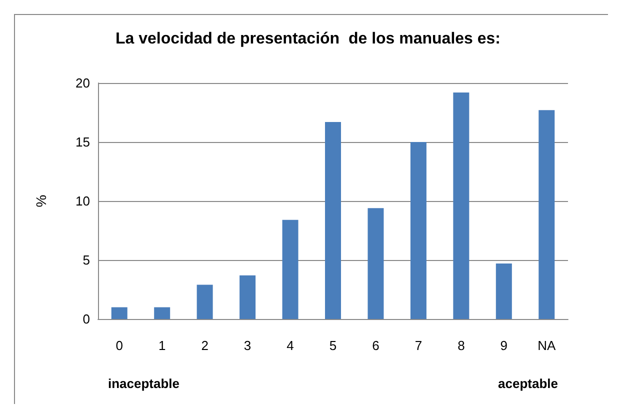 This screenshot has width=618, height=412. Describe the element at coordinates (528, 383) in the screenshot. I see `text: aceptable` at that location.